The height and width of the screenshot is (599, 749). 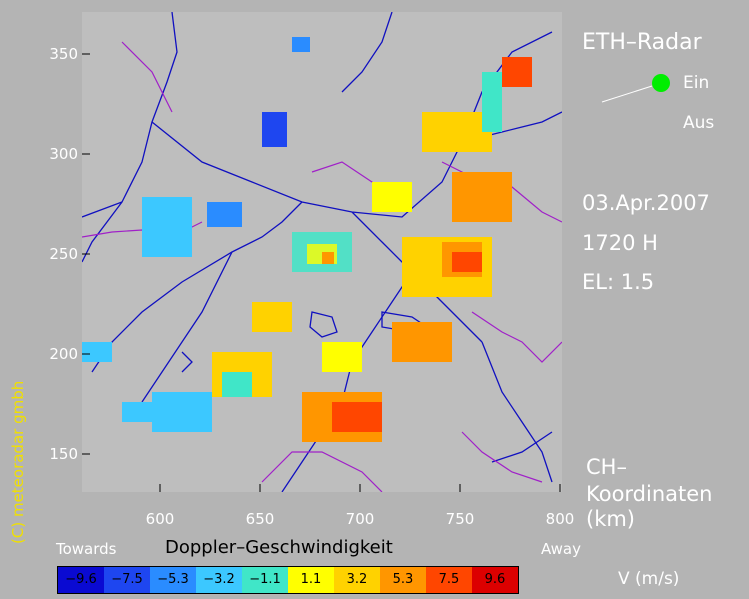 I want to click on x-tick-label: 600, so click(x=160, y=519).